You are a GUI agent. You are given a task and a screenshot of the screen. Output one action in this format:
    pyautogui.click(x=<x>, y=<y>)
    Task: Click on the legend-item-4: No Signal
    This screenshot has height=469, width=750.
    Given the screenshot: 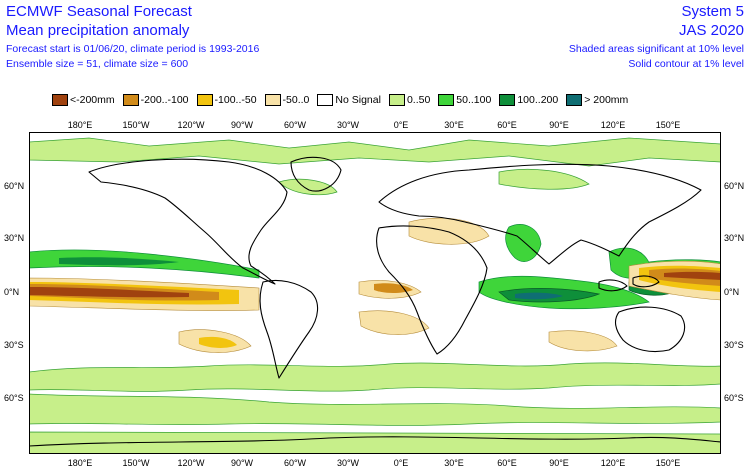 What is the action you would take?
    pyautogui.click(x=349, y=100)
    